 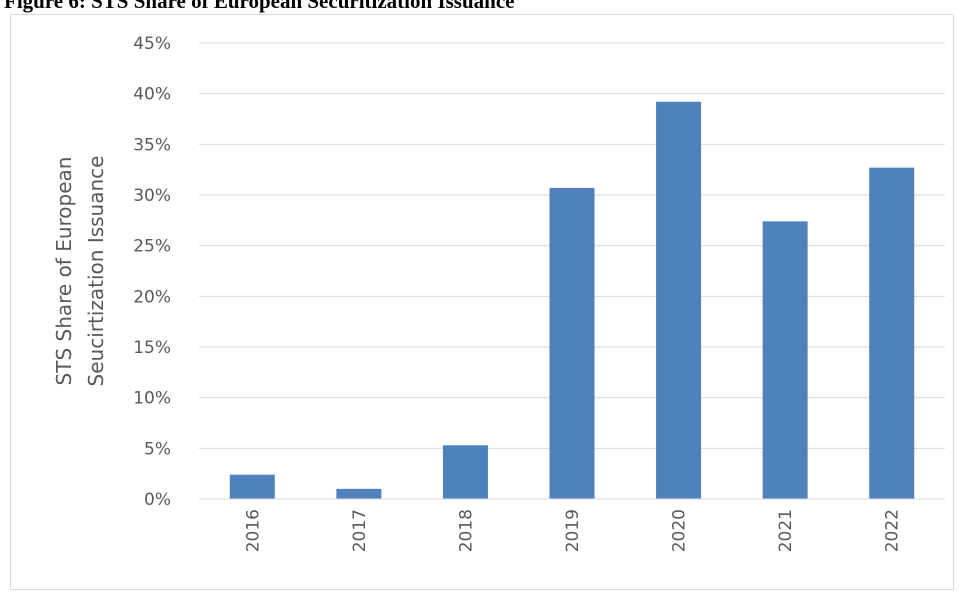 I want to click on y-tick-label: 25%, so click(x=152, y=247).